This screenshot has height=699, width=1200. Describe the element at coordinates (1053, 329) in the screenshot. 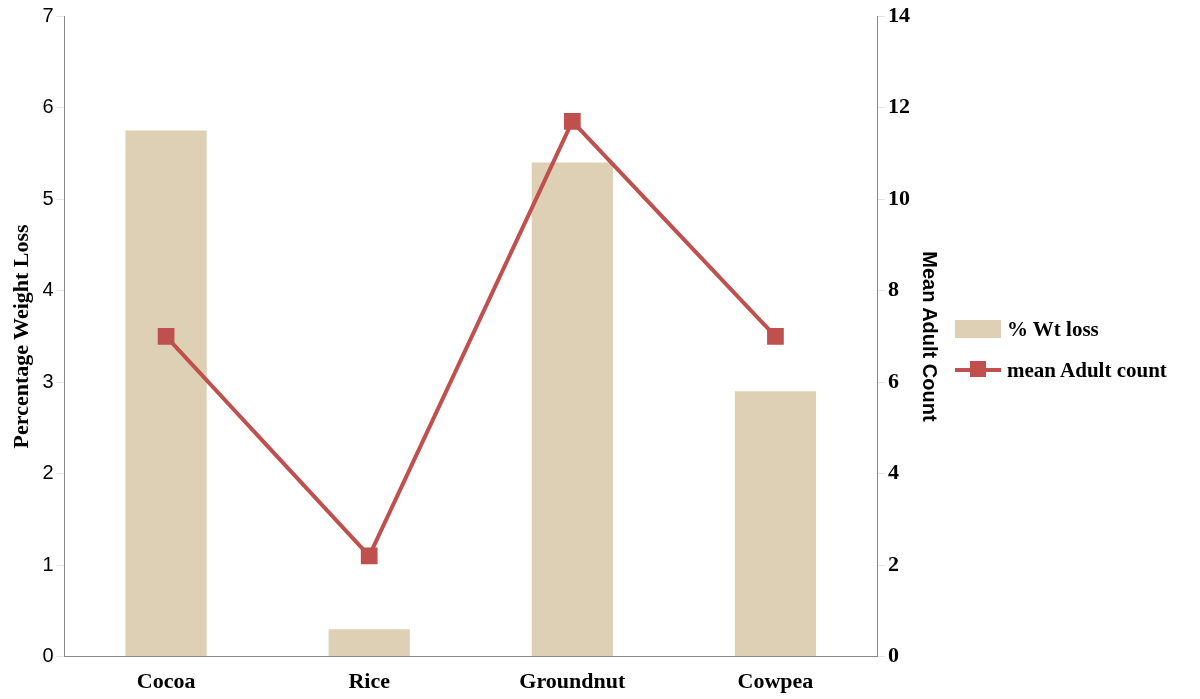

I see `legend-label: % Wt loss` at that location.